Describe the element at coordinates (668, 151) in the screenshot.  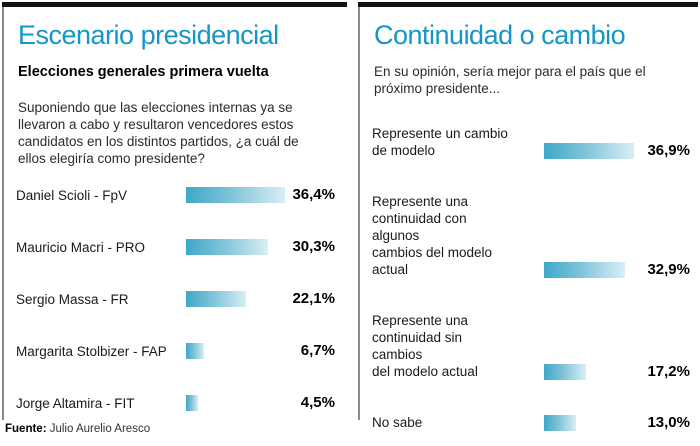
I see `value-label: 36,9%` at that location.